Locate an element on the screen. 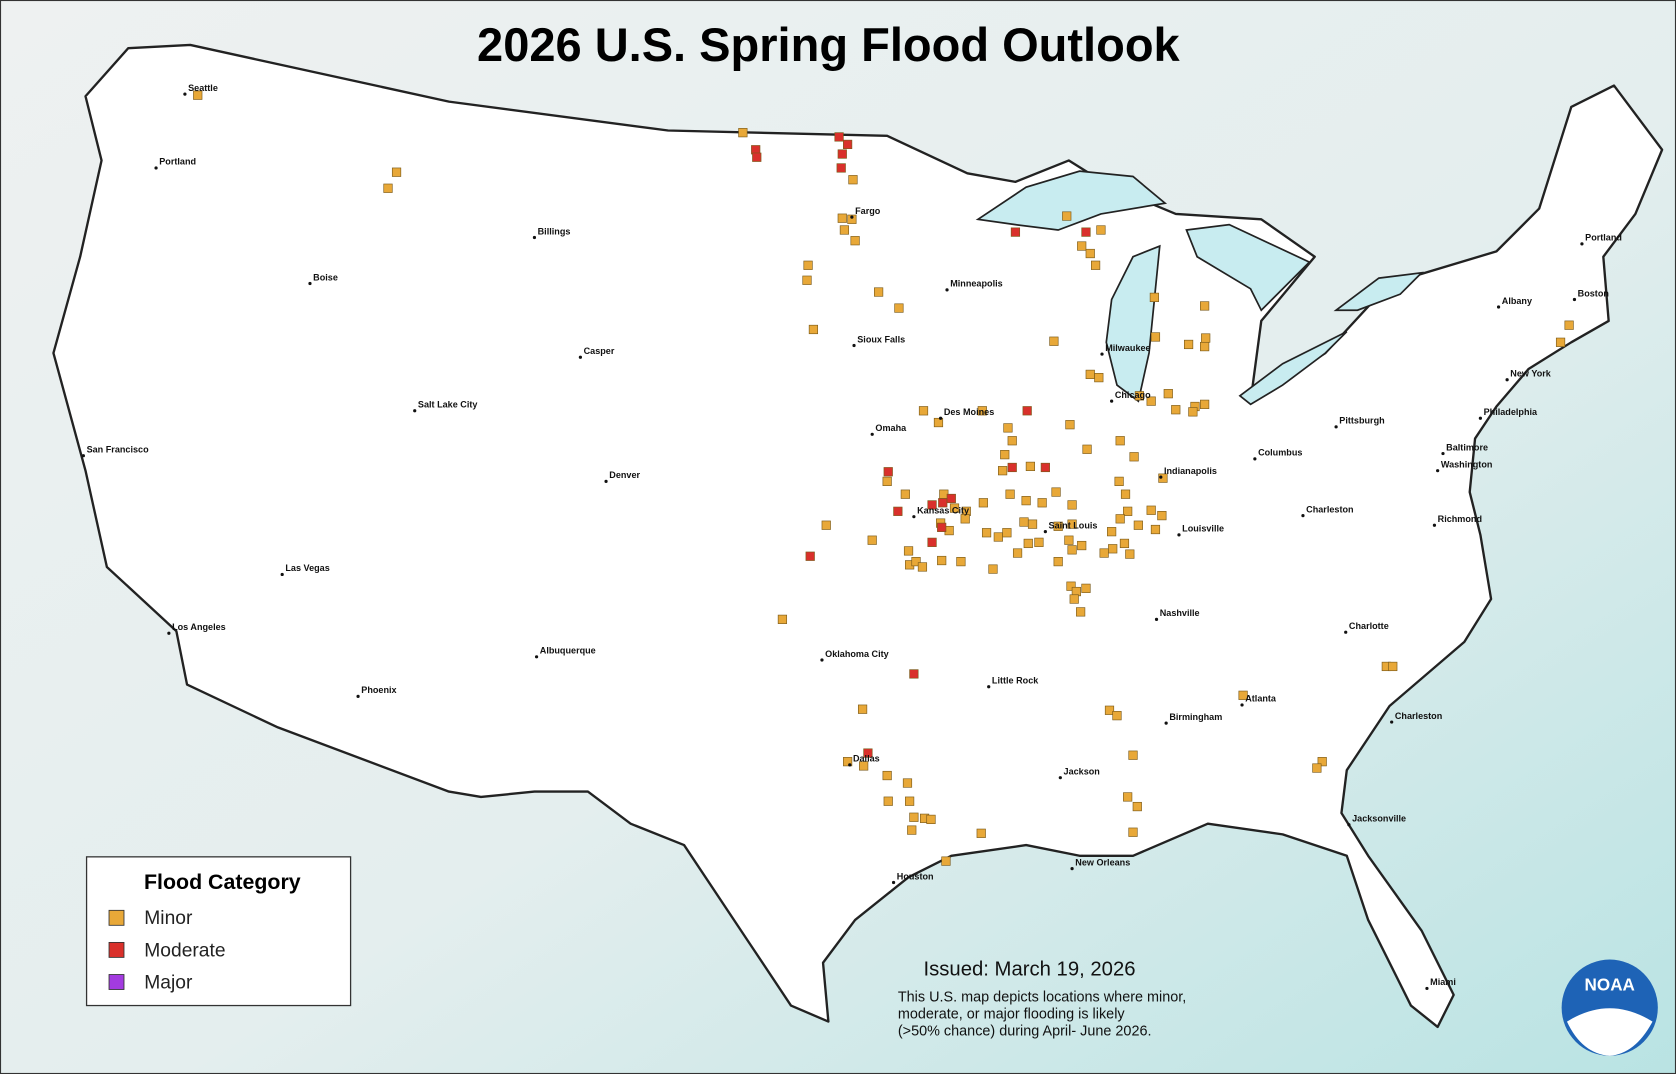  city-label: Las Vegas is located at coordinates (307, 568).